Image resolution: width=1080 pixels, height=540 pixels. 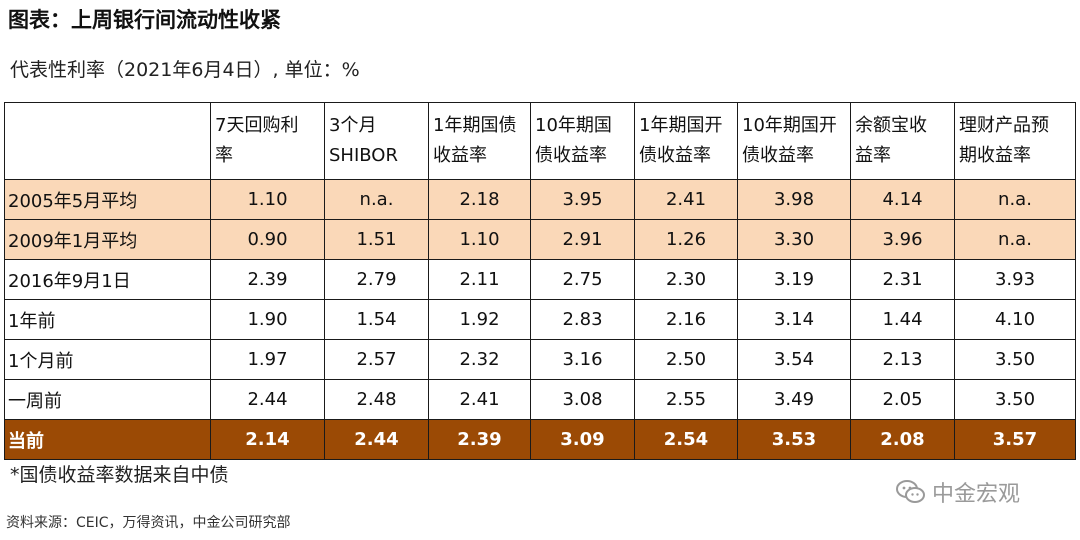 What do you see at coordinates (376, 141) in the screenshot?
I see `column-header: 3个月 SHIBOR` at bounding box center [376, 141].